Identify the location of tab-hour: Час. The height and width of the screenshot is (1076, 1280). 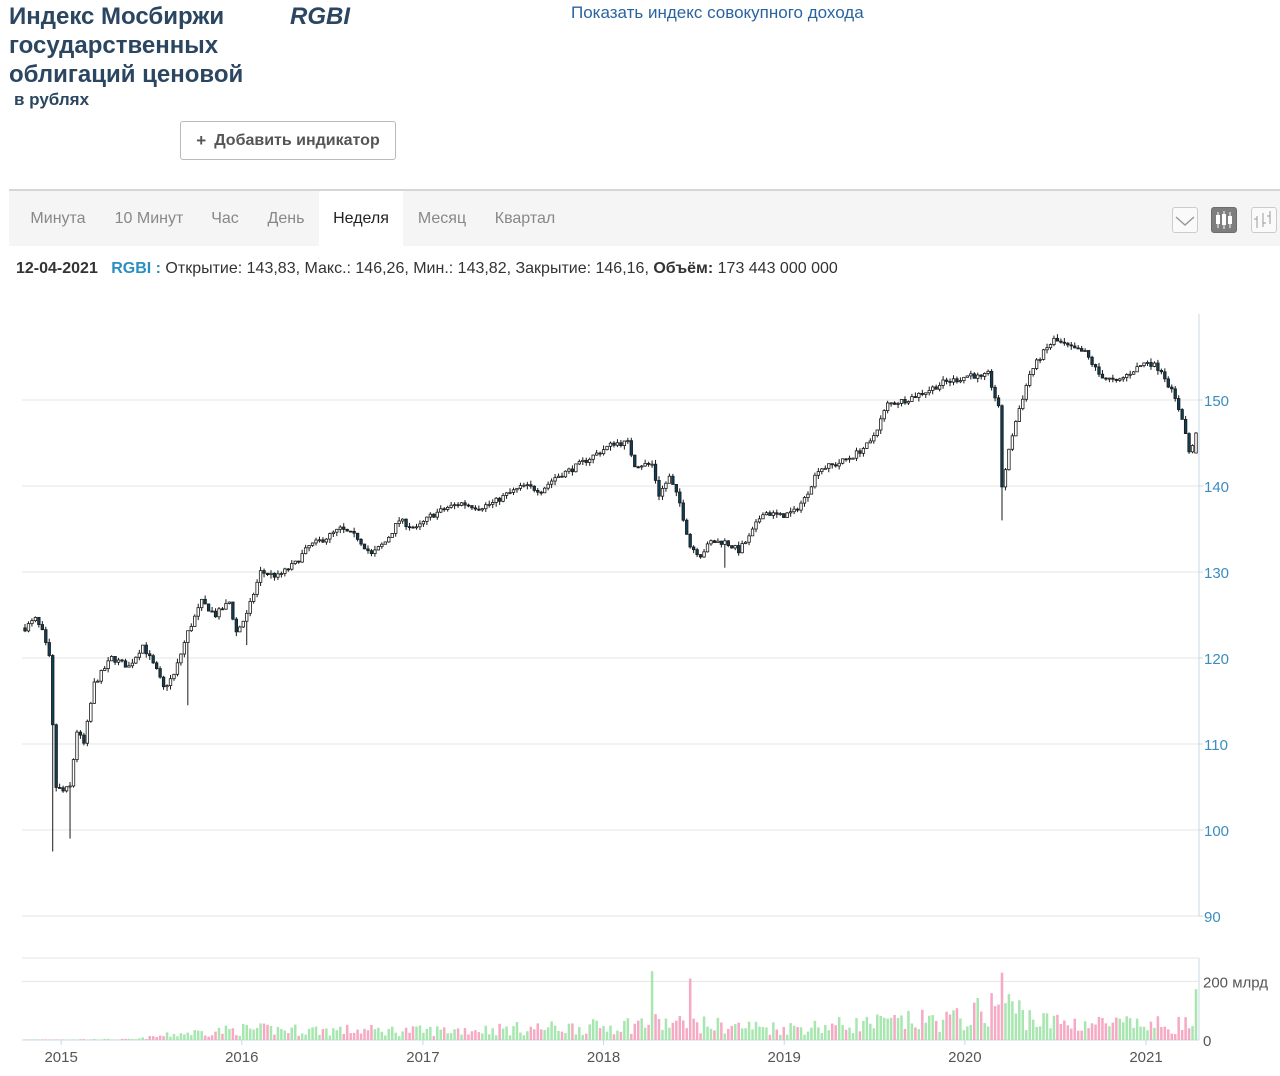
(225, 218).